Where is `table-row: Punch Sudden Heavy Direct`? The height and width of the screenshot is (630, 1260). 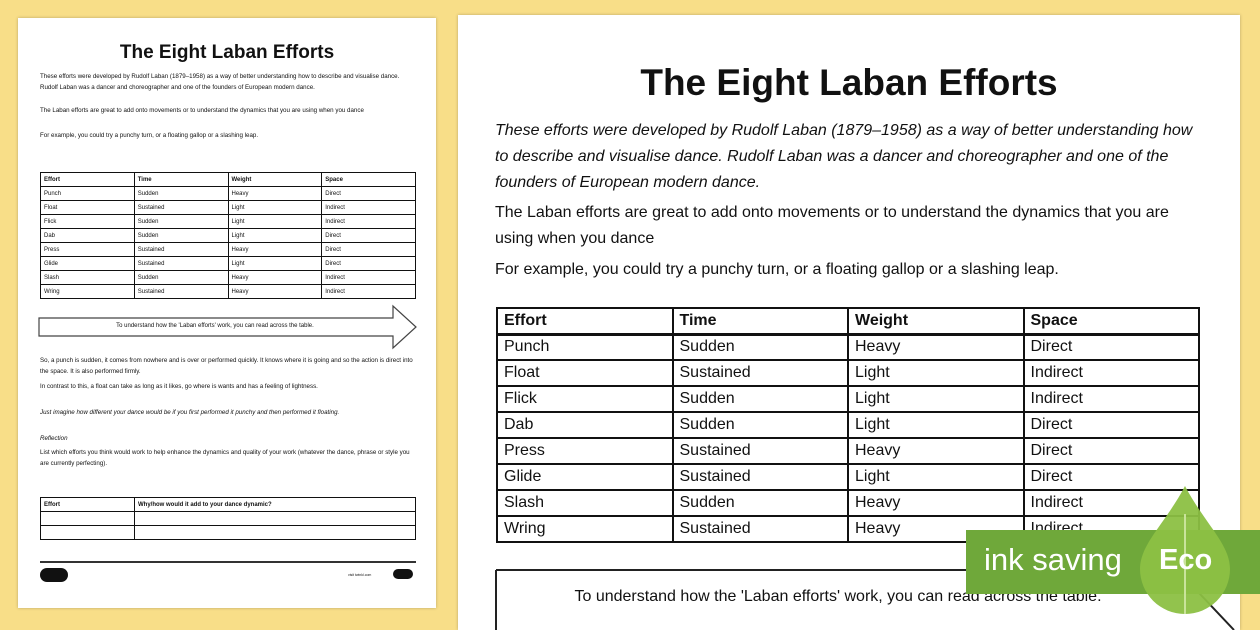
table-row: Punch Sudden Heavy Direct is located at coordinates (848, 347).